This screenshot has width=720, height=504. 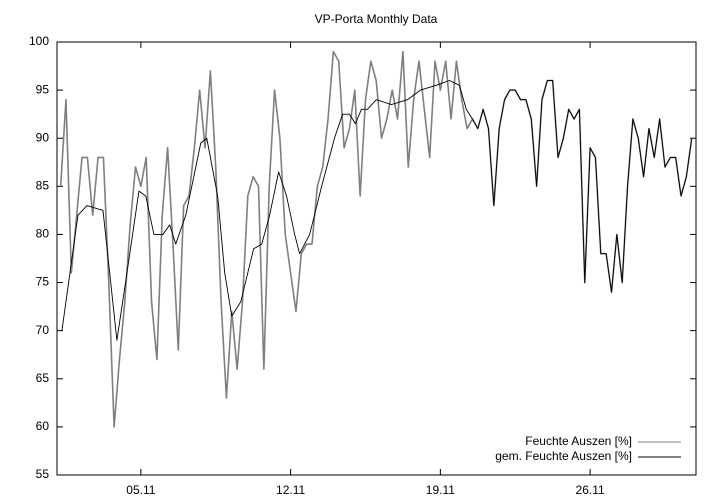 What do you see at coordinates (43, 330) in the screenshot?
I see `y-tick-label: 70` at bounding box center [43, 330].